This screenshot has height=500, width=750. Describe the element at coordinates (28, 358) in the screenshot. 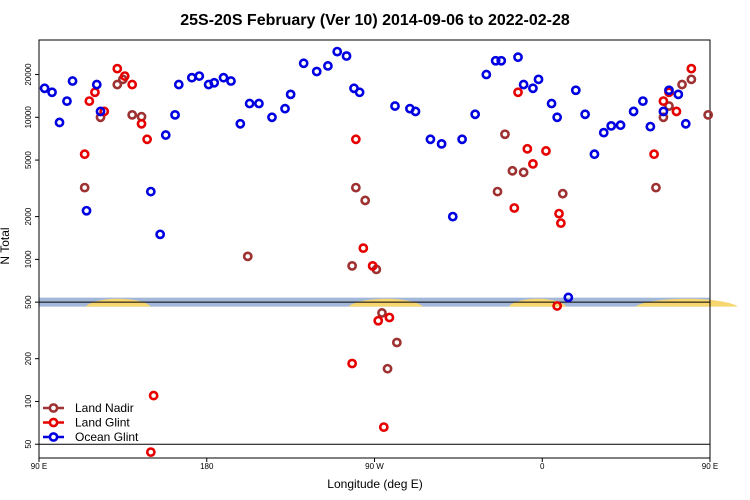

I see `y-tick-label: 200` at that location.